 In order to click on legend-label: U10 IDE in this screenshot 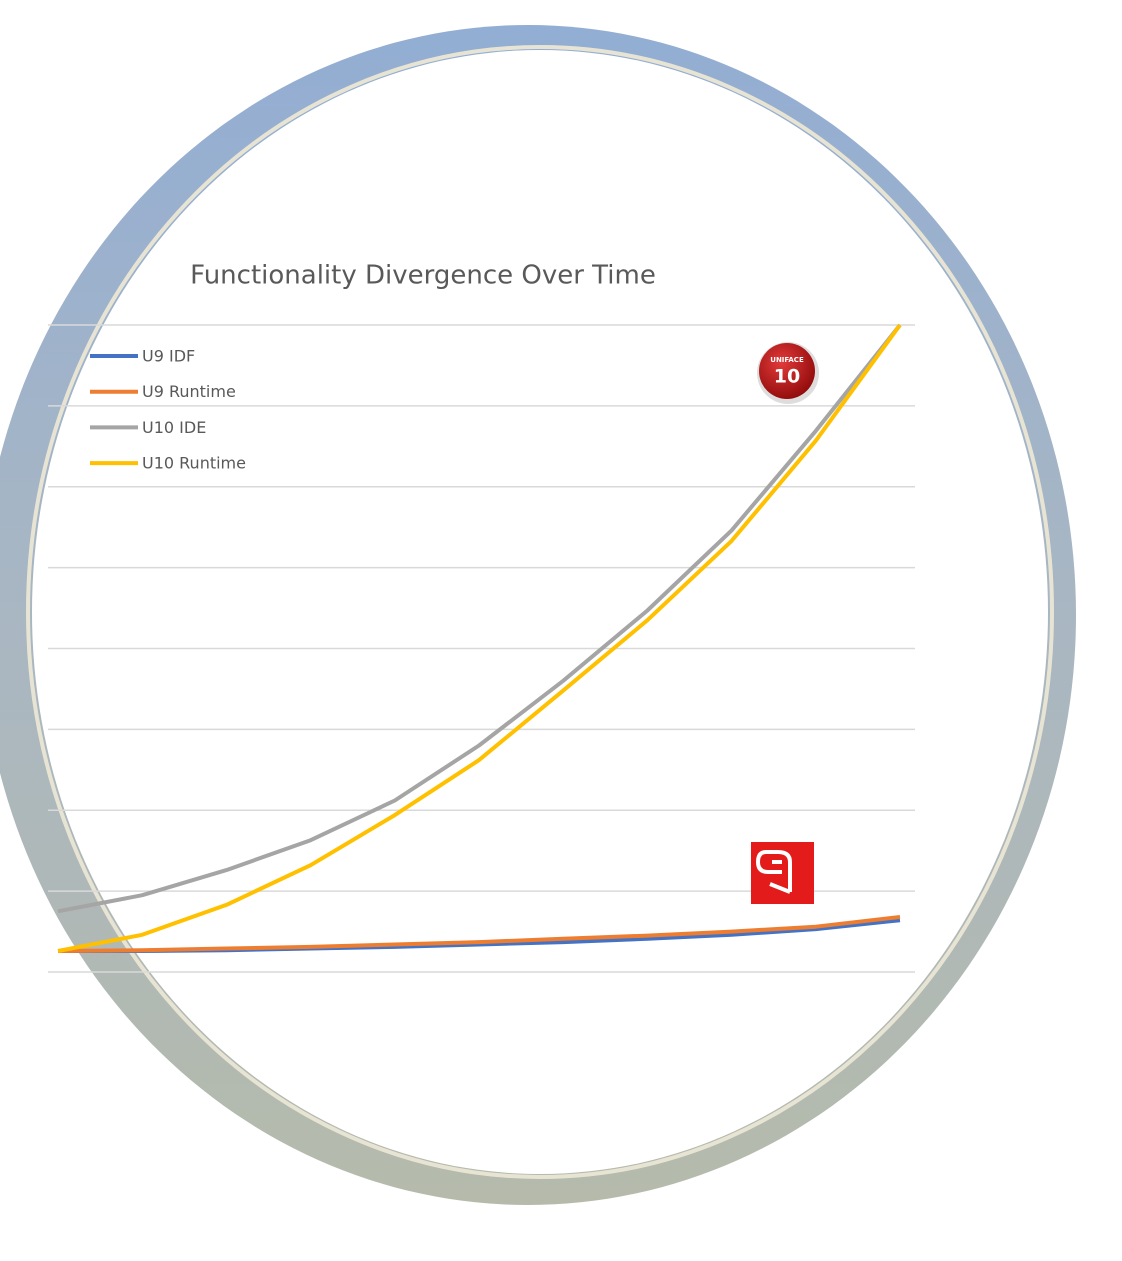, I will do `click(174, 427)`.